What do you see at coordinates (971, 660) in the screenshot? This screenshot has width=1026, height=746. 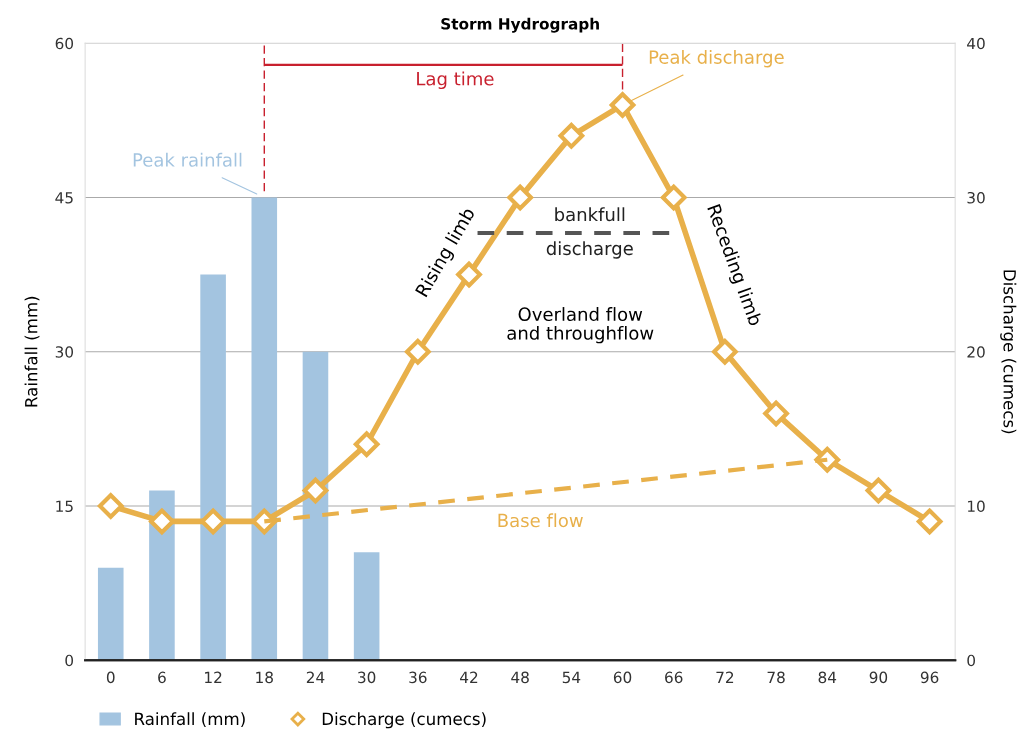 I see `y2-tick-label: 0` at bounding box center [971, 660].